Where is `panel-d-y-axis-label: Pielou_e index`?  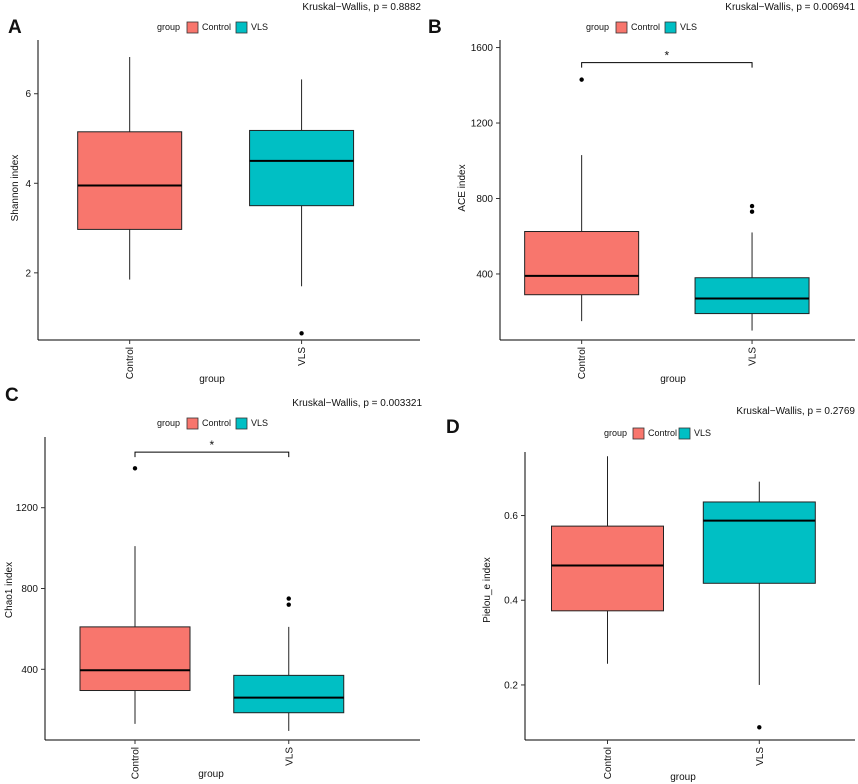
panel-d-y-axis-label: Pielou_e index is located at coordinates (487, 590).